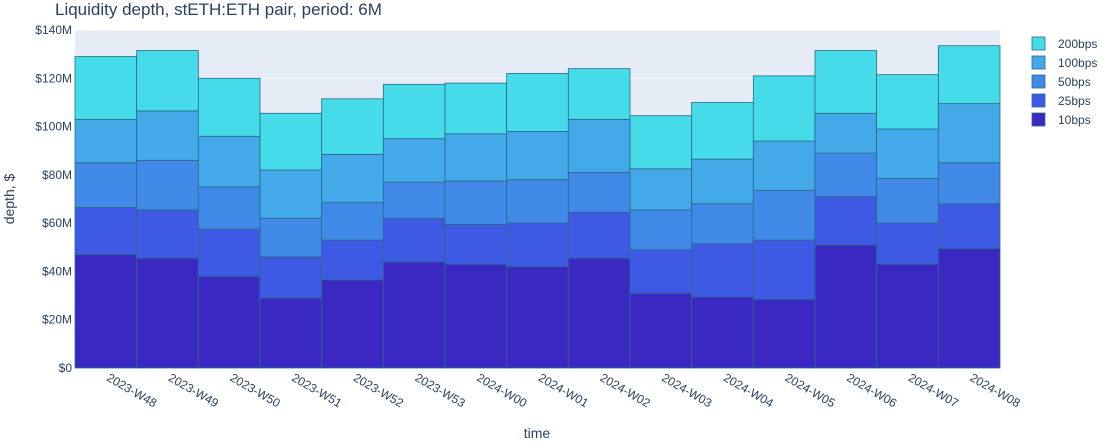 The image size is (1118, 448). I want to click on x-tick-label: 2024-W06, so click(871, 390).